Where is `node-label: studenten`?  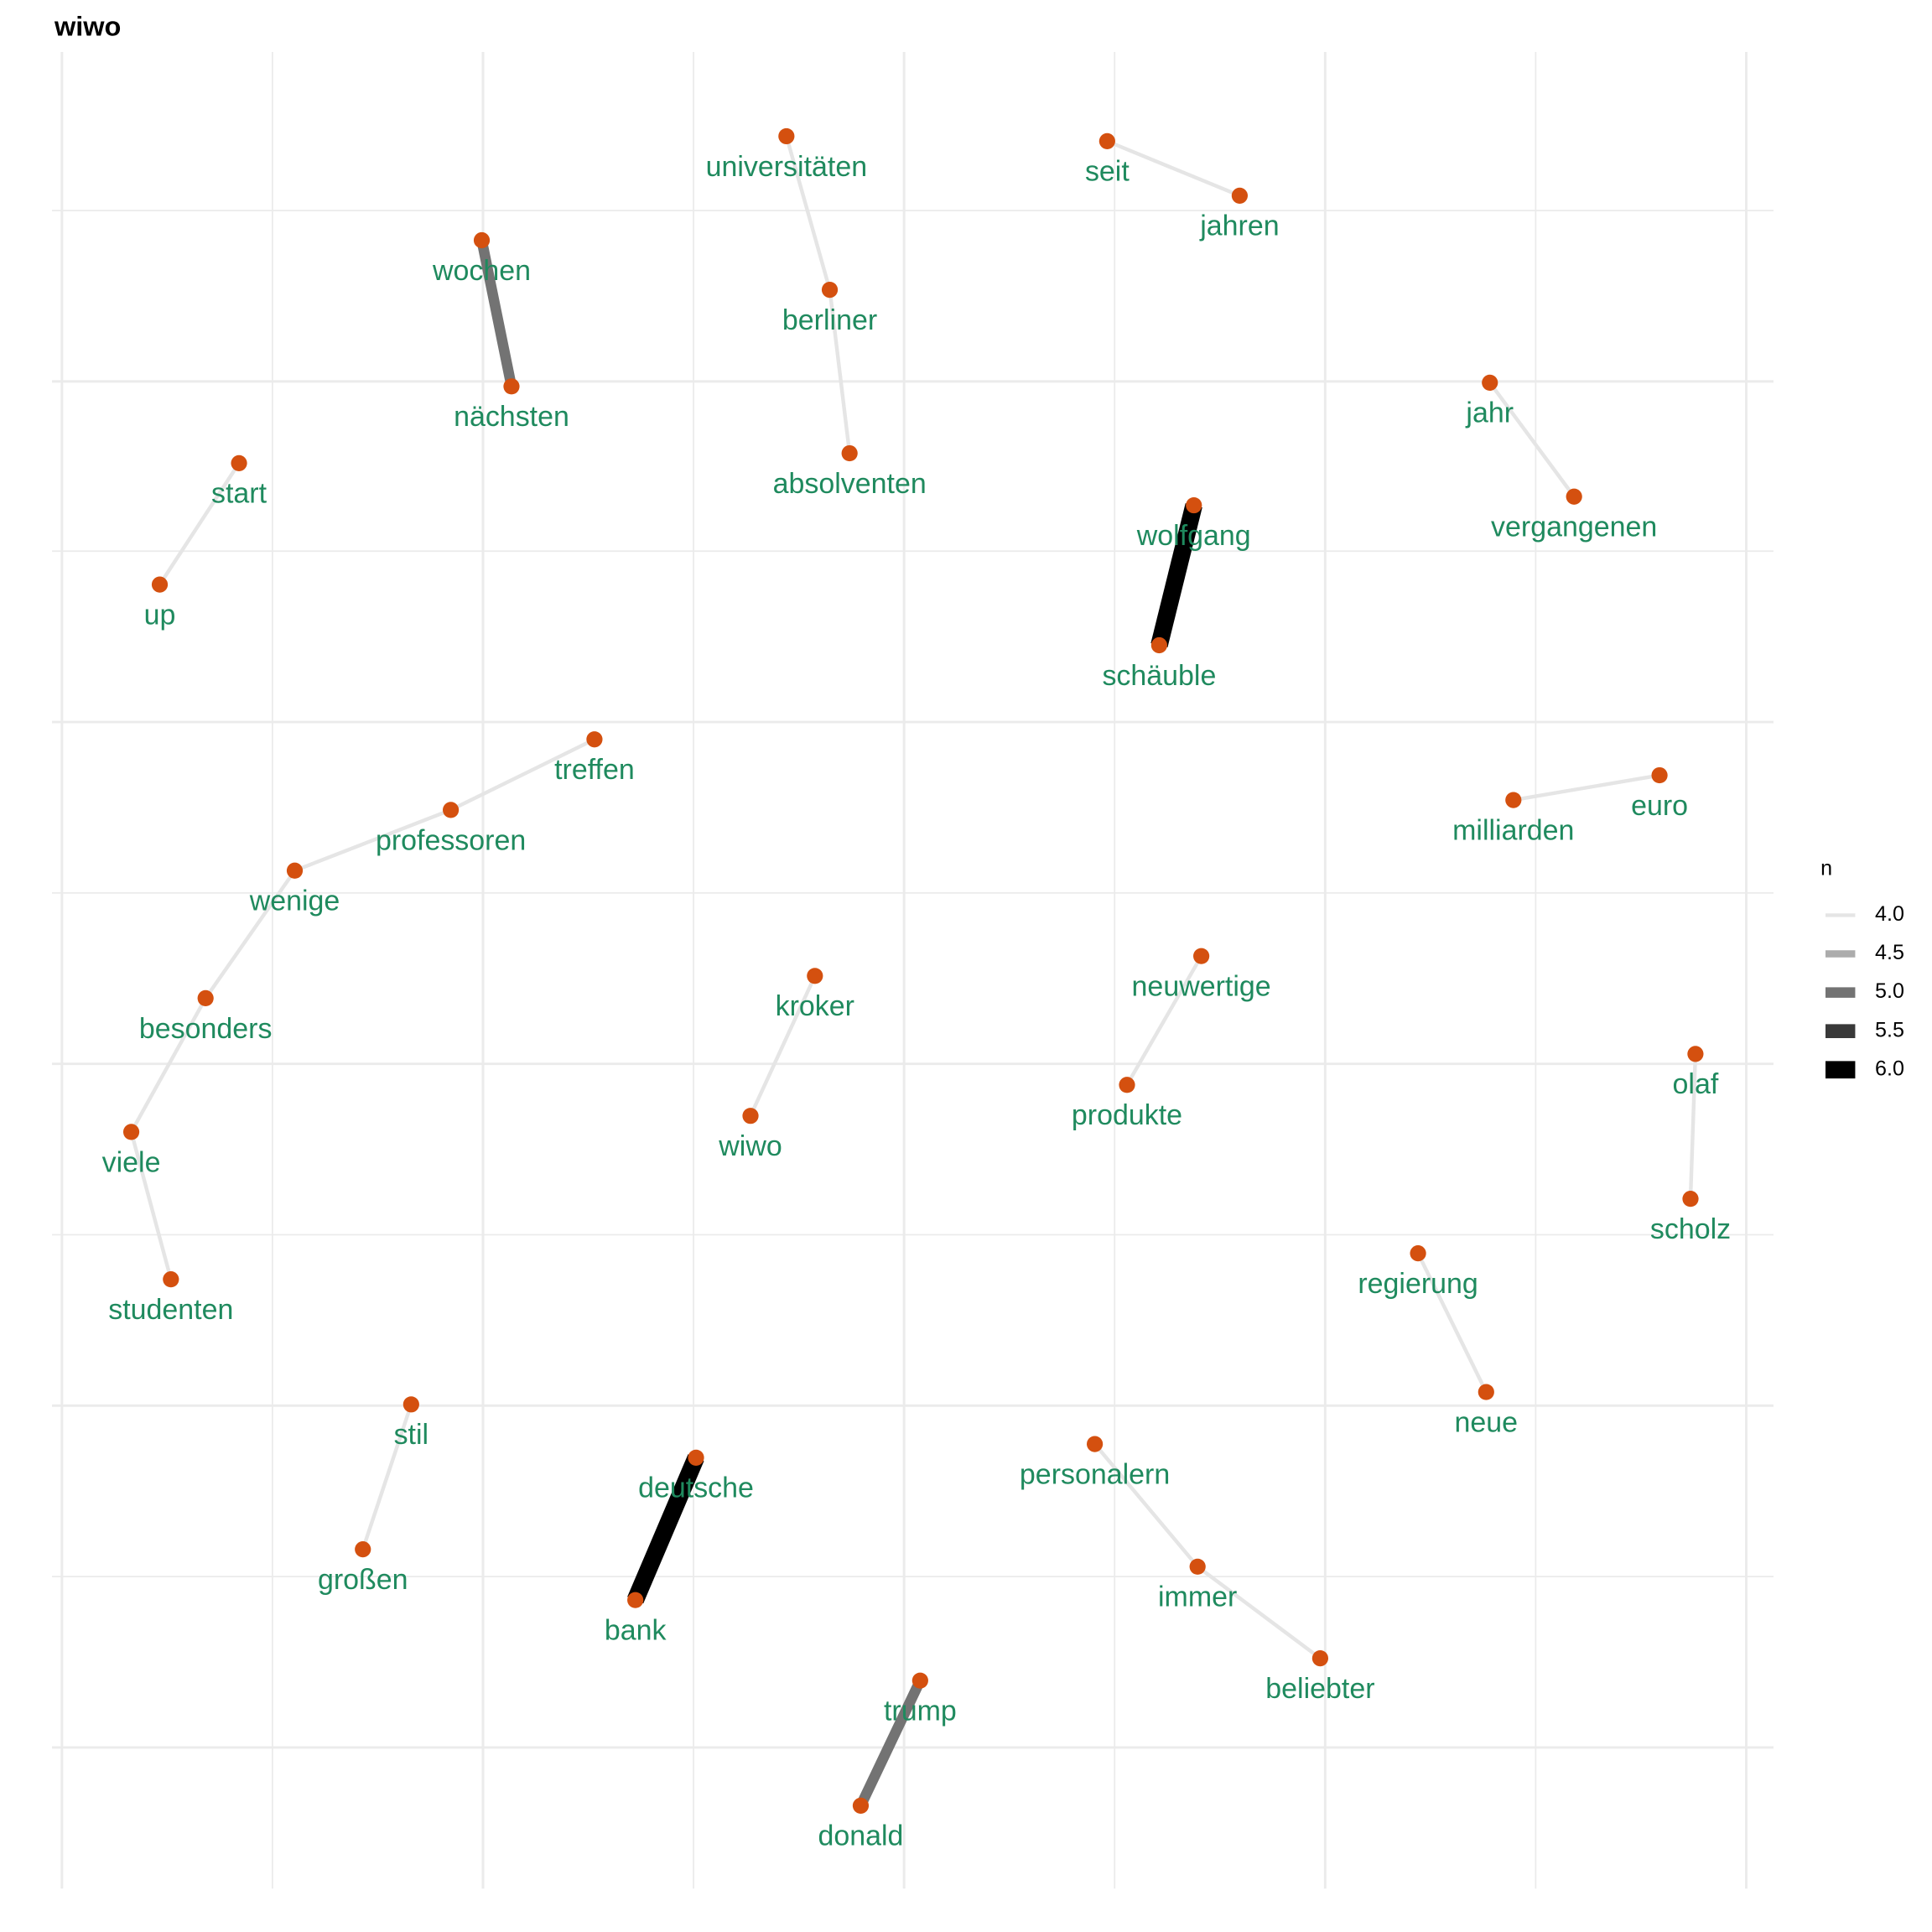
node-label: studenten is located at coordinates (170, 1310).